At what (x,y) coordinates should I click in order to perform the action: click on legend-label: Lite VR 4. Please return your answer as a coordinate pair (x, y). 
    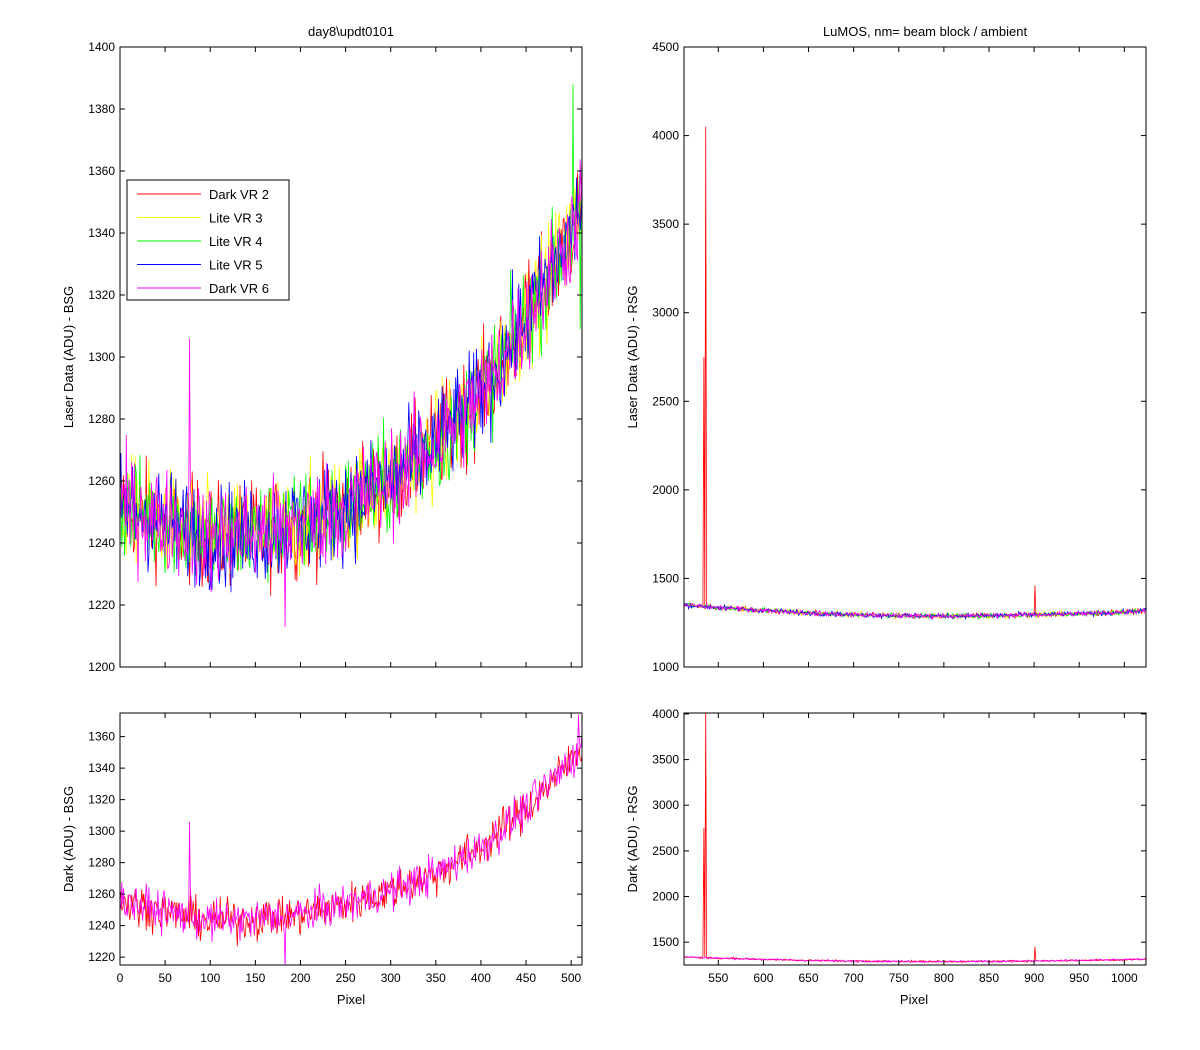
    Looking at the image, I should click on (235, 241).